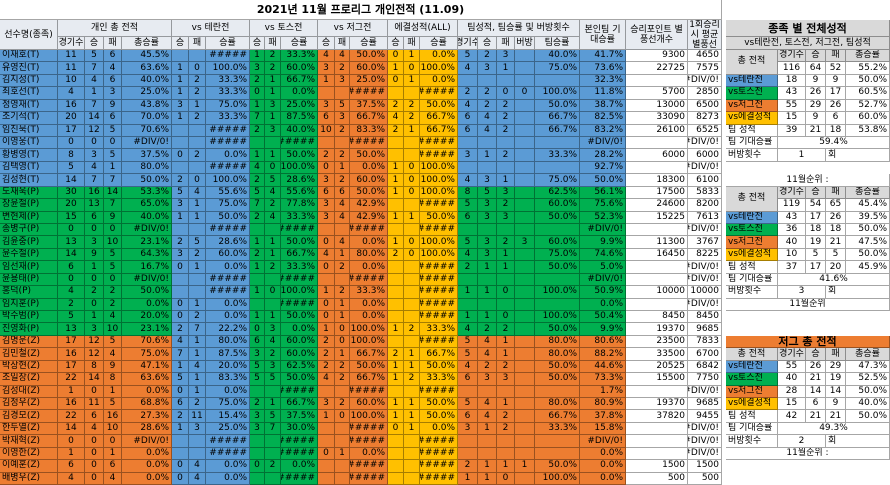  What do you see at coordinates (29, 478) in the screenshot?
I see `player-name: 배병우(Z)` at bounding box center [29, 478].